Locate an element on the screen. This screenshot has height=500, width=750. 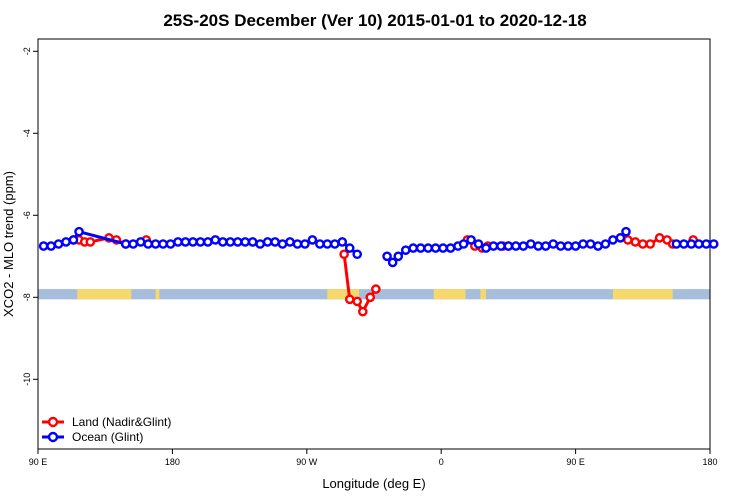
x-axis: 90 E 180 90 W 0 90 E 180 is located at coordinates (373, 458).